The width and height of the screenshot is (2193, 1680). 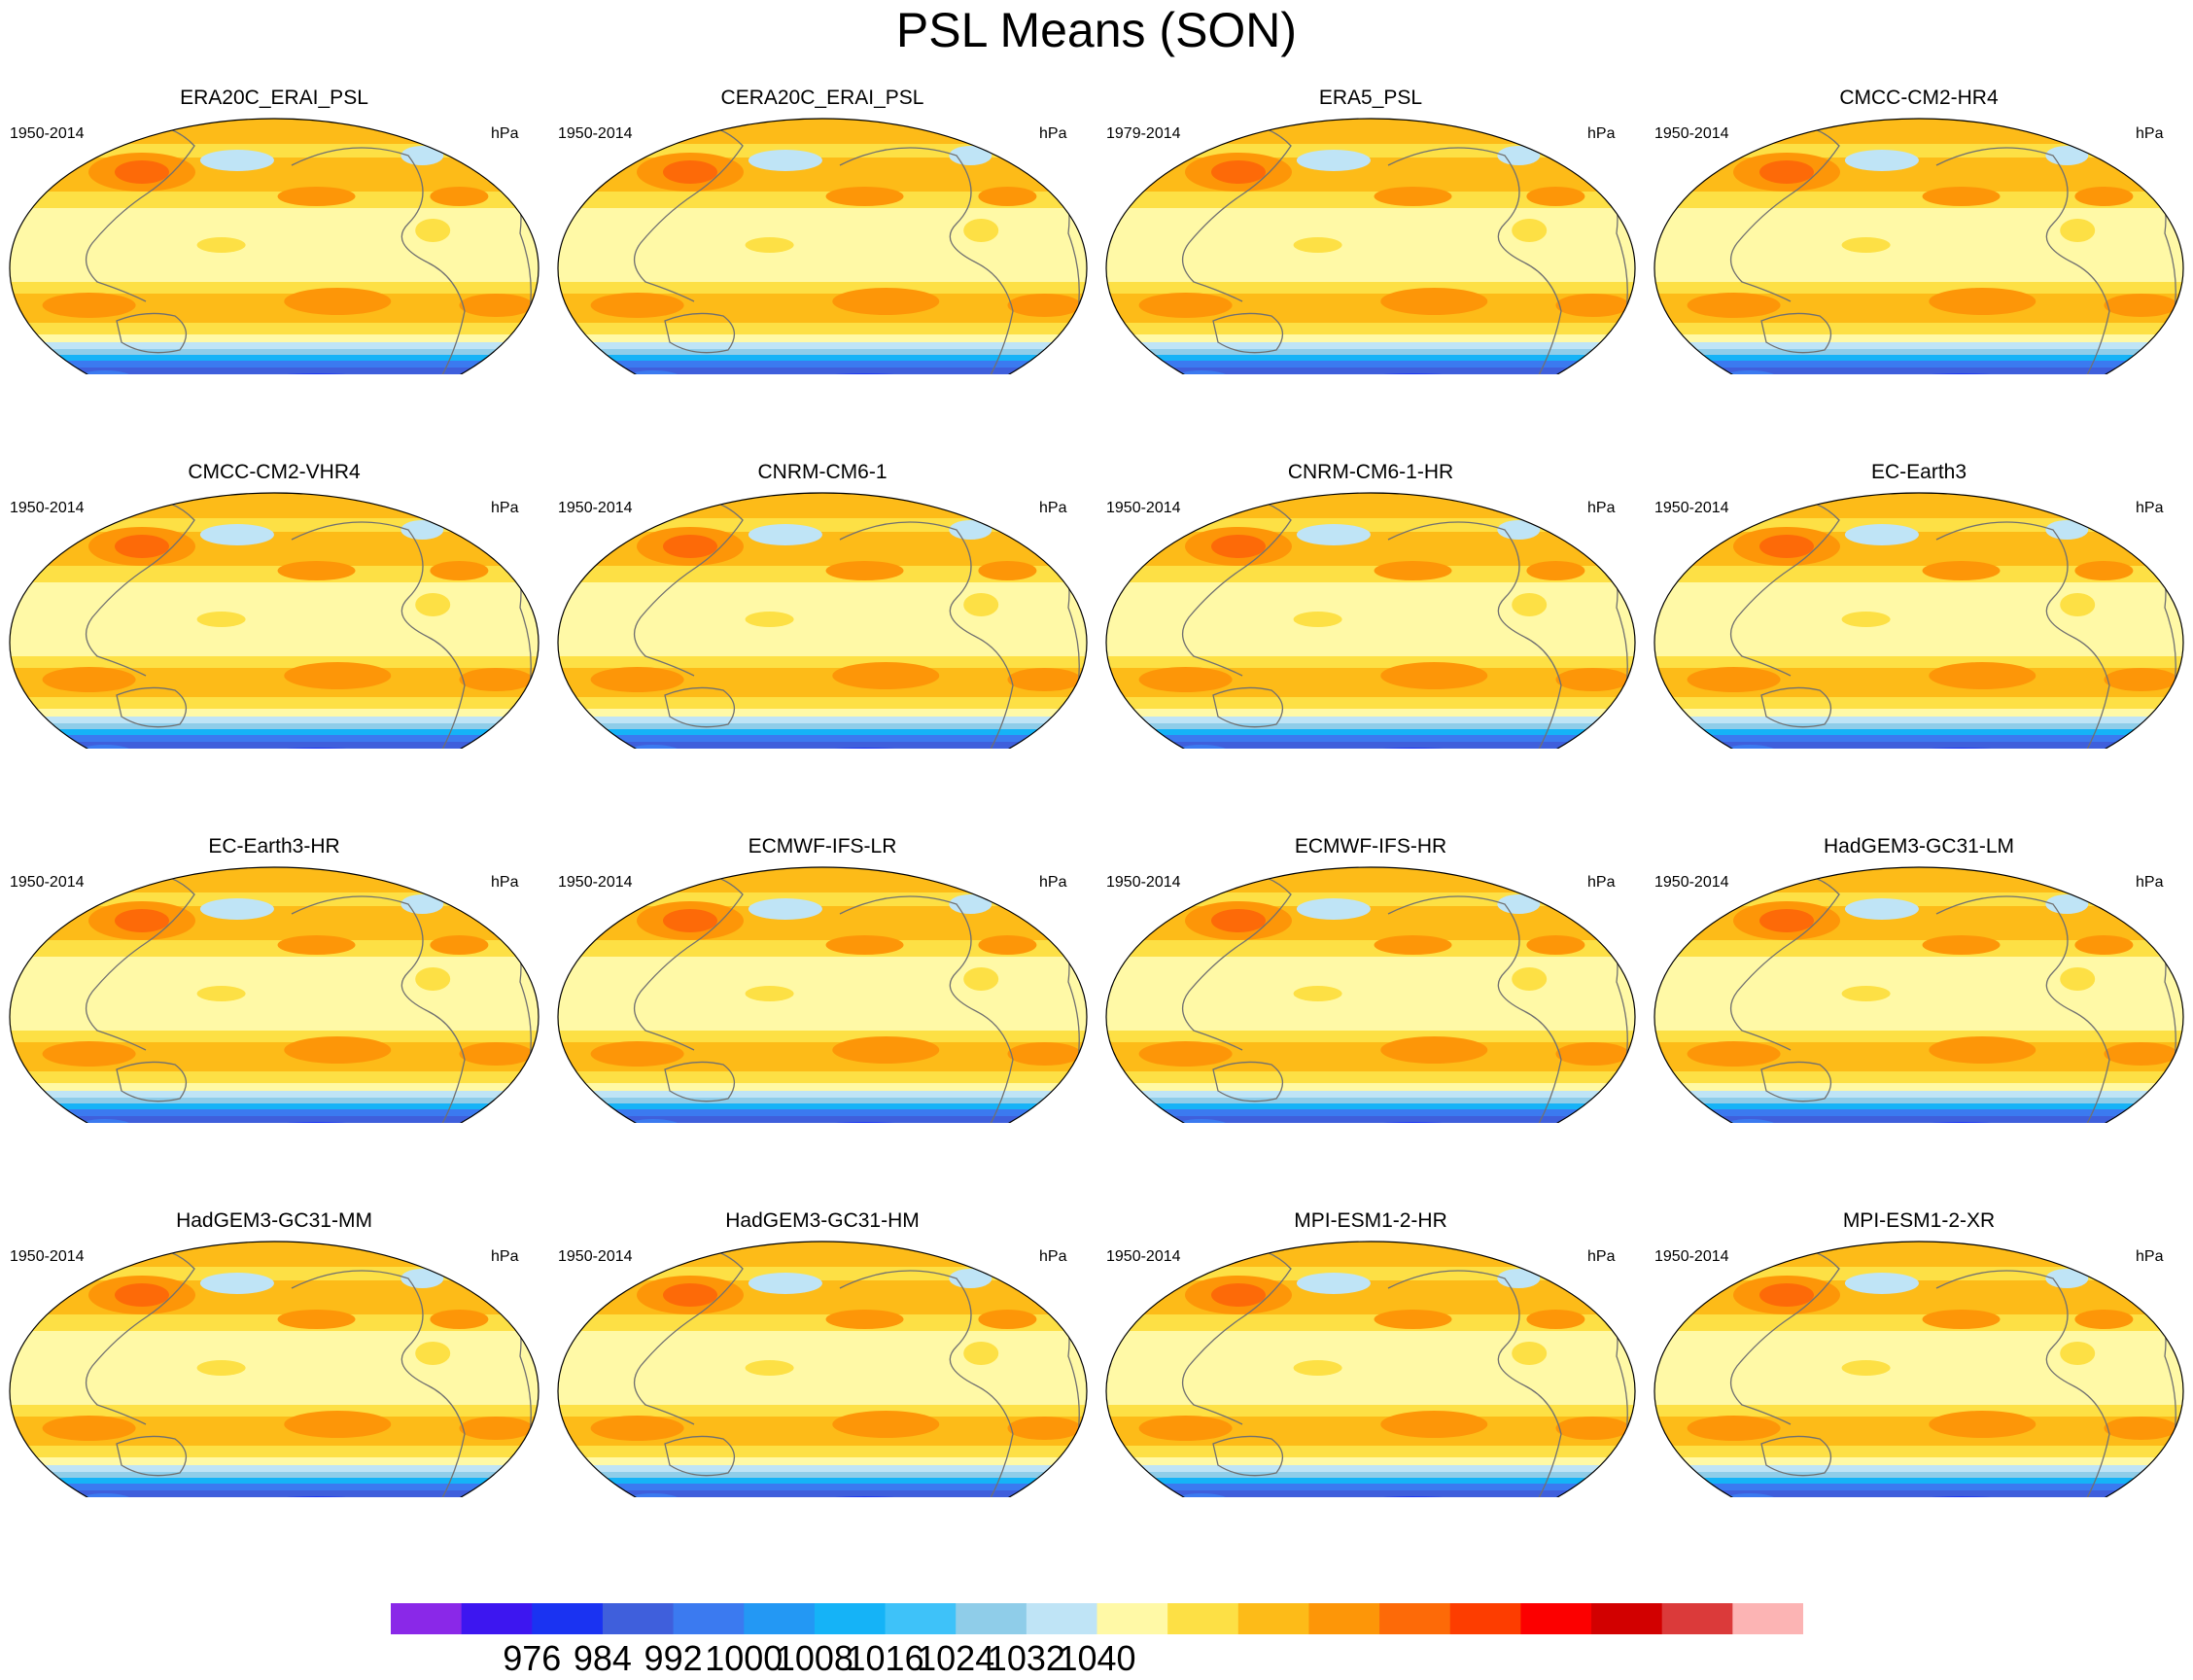 I want to click on panel-title: HadGEM3-GC31-MM, so click(x=274, y=1220).